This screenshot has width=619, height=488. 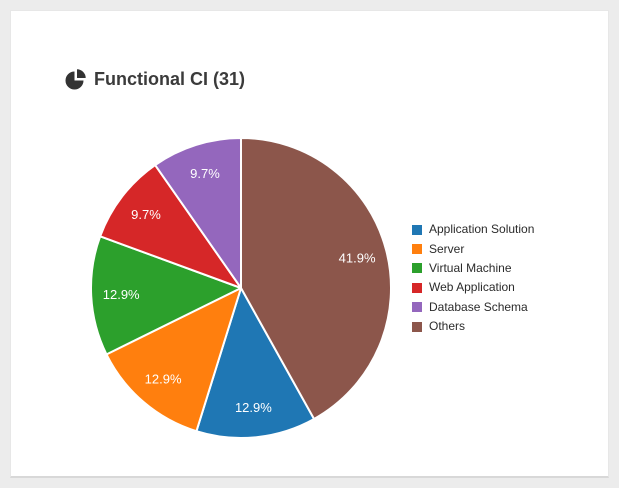 I want to click on legend-swatch-virtual-machine, so click(x=417, y=268).